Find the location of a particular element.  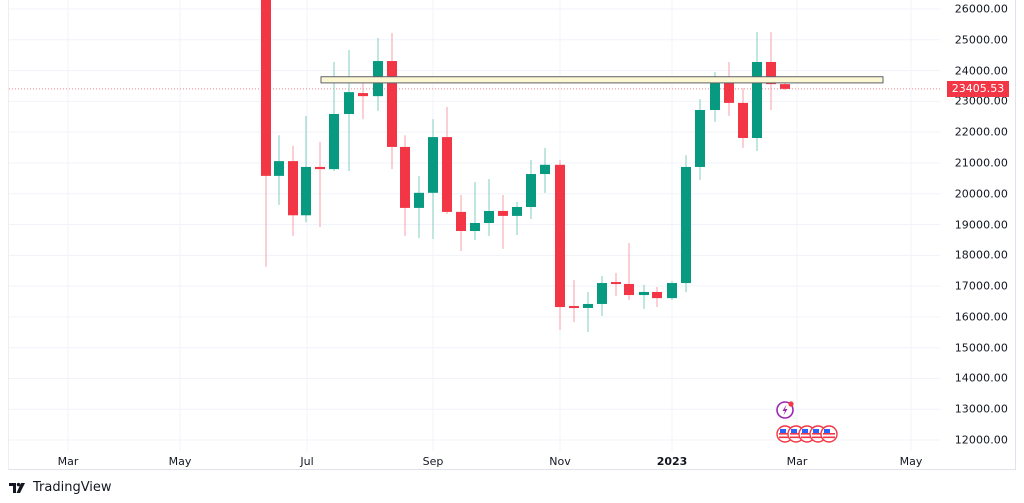

price-tick-label: 25000.00 is located at coordinates (981, 40).